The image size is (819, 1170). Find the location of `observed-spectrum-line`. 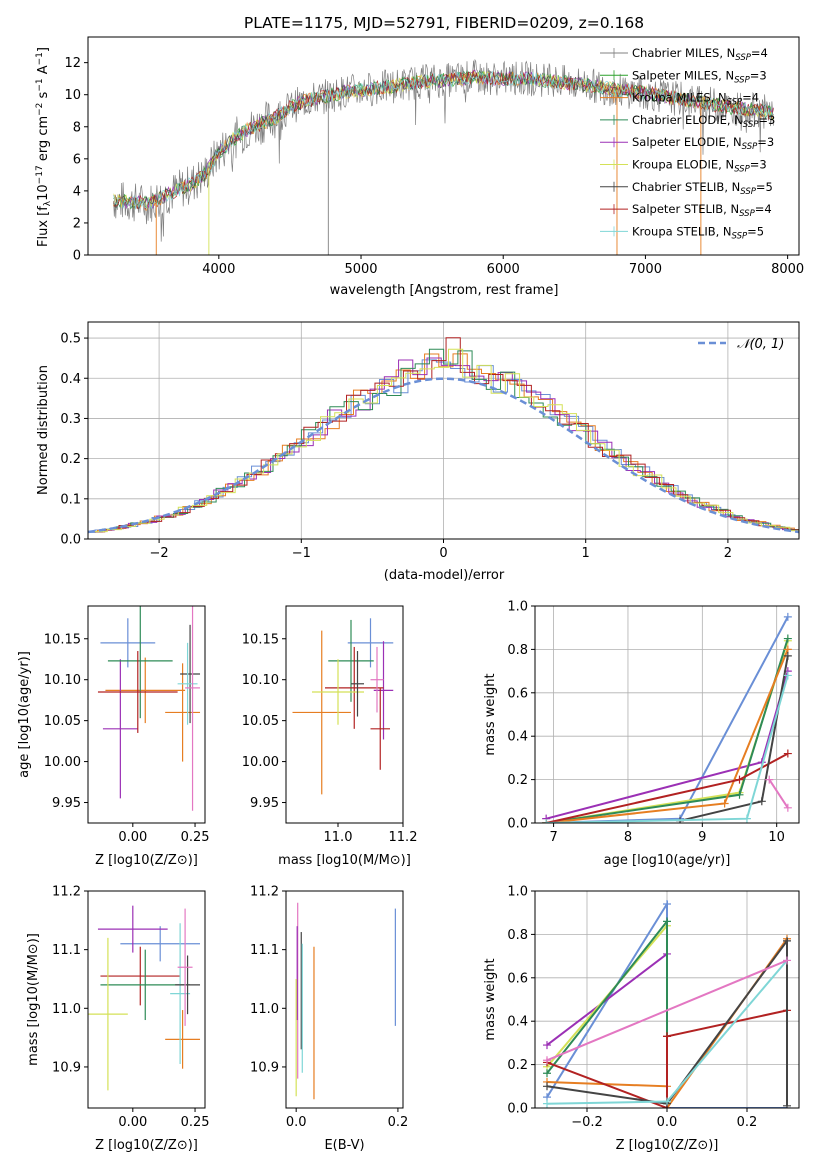

observed-spectrum-line is located at coordinates (443, 150).